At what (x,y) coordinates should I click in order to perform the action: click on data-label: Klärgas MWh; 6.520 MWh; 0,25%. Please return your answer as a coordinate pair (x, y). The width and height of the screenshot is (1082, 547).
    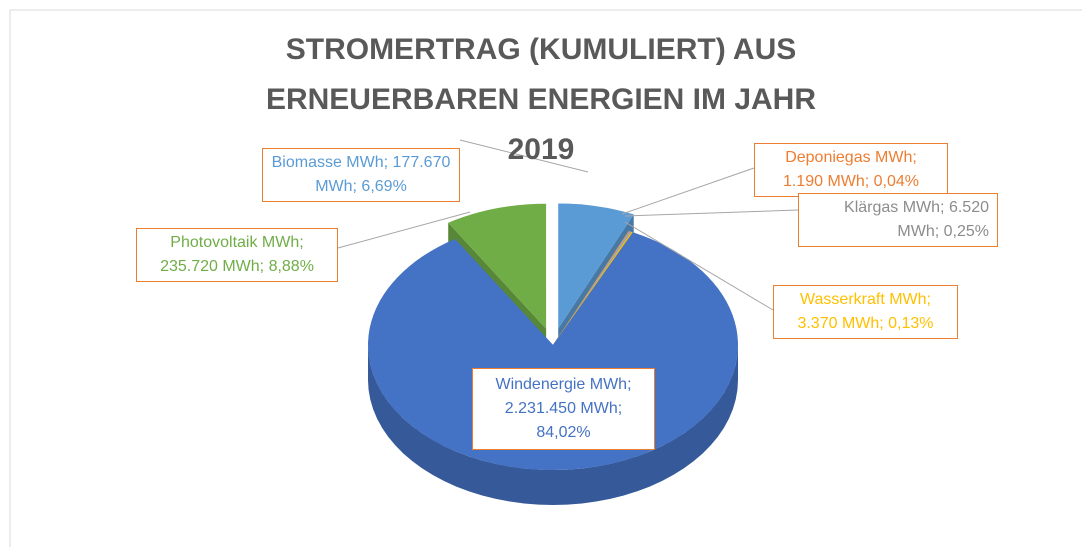
    Looking at the image, I should click on (898, 220).